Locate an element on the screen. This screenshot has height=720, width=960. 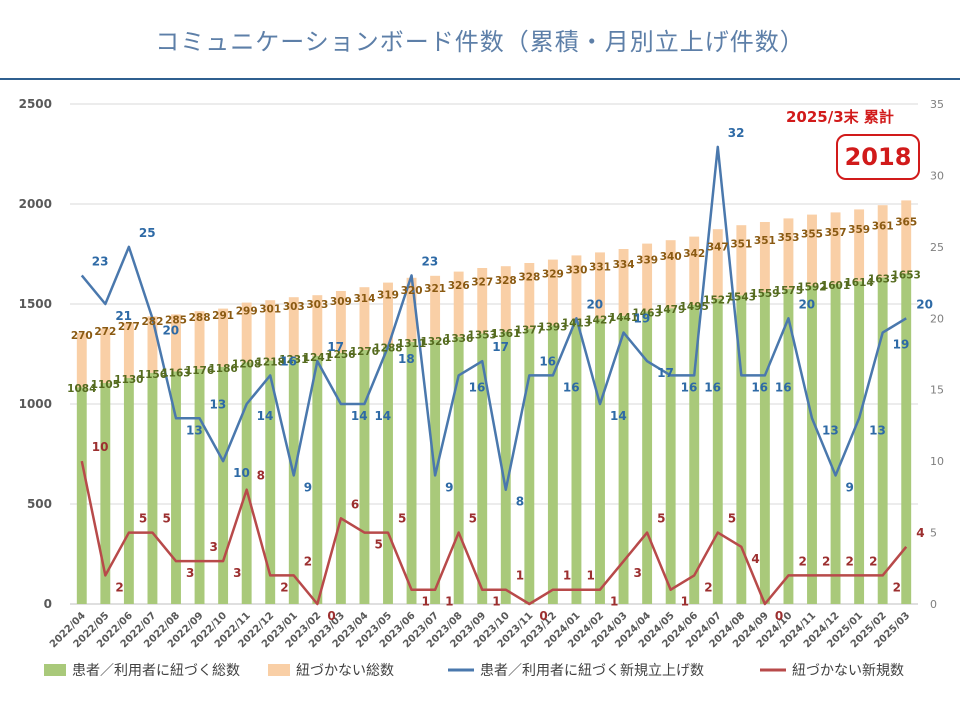
y-left-tick-label: 2000 is located at coordinates (35, 204).